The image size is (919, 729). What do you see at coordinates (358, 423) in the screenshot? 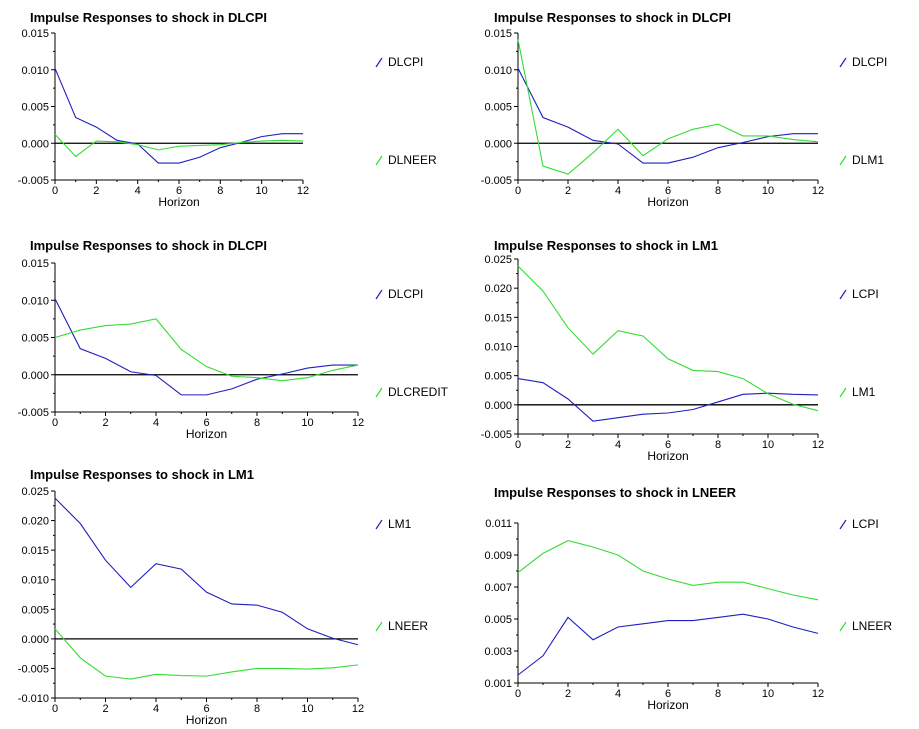
I see `chart-3-xtick-label: 12` at bounding box center [358, 423].